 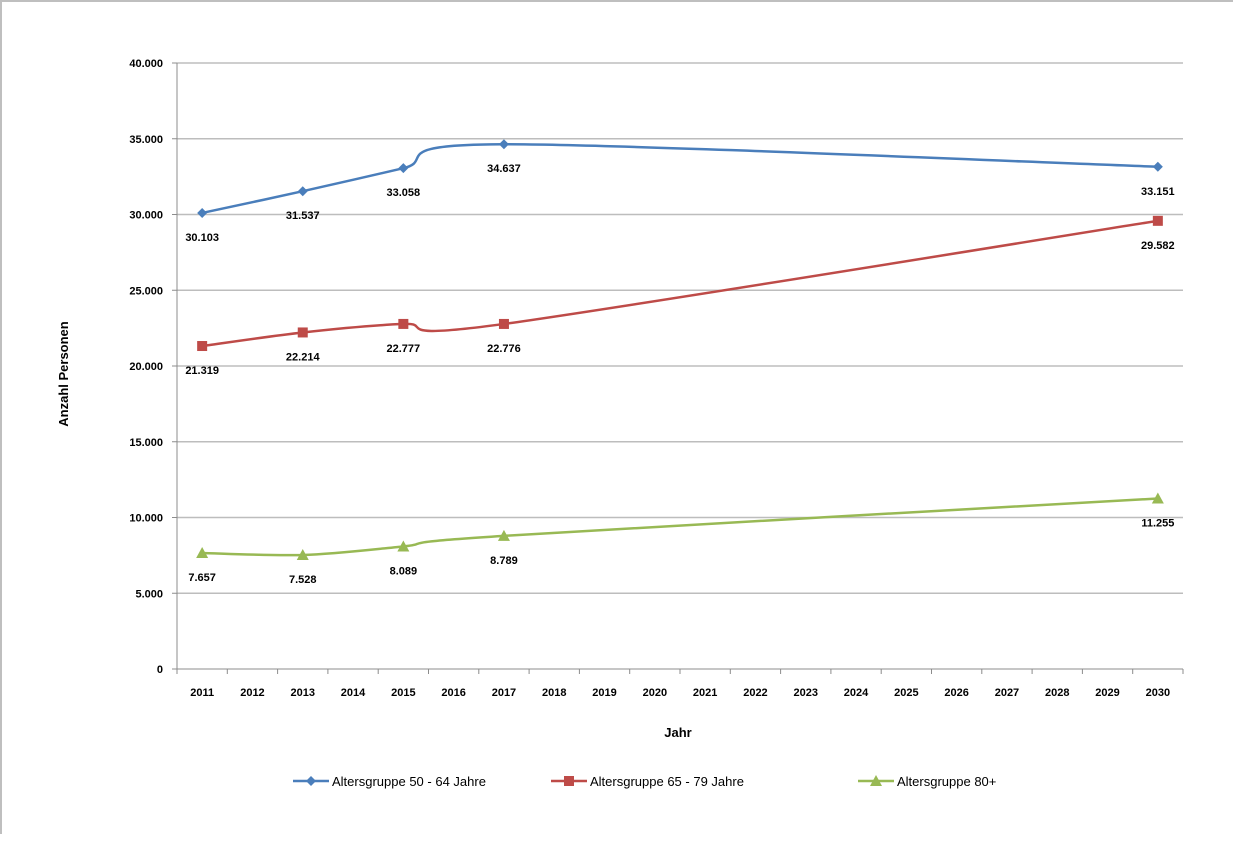 I want to click on y-tick-label: 15.000, so click(x=146, y=443).